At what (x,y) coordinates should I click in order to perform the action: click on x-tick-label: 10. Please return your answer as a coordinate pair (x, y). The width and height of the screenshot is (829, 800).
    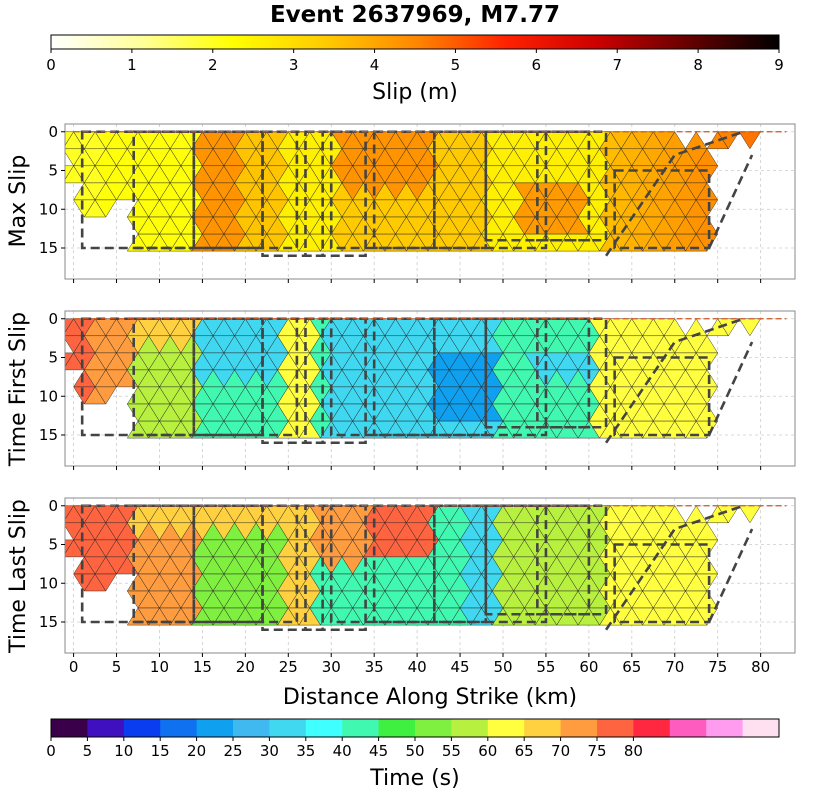
    Looking at the image, I should click on (159, 667).